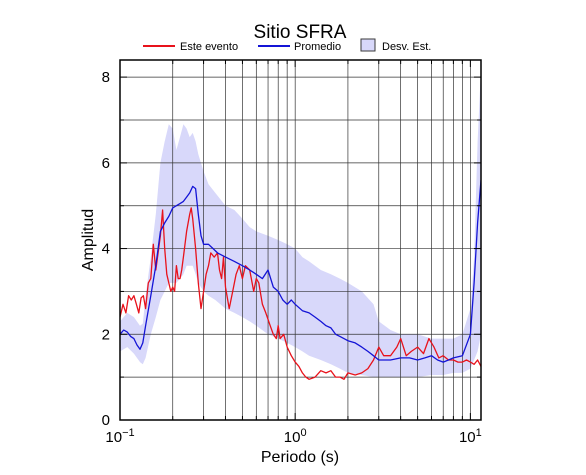 Image resolution: width=586 pixels, height=475 pixels. What do you see at coordinates (295, 436) in the screenshot?
I see `x-tick-label: 10⁰` at bounding box center [295, 436].